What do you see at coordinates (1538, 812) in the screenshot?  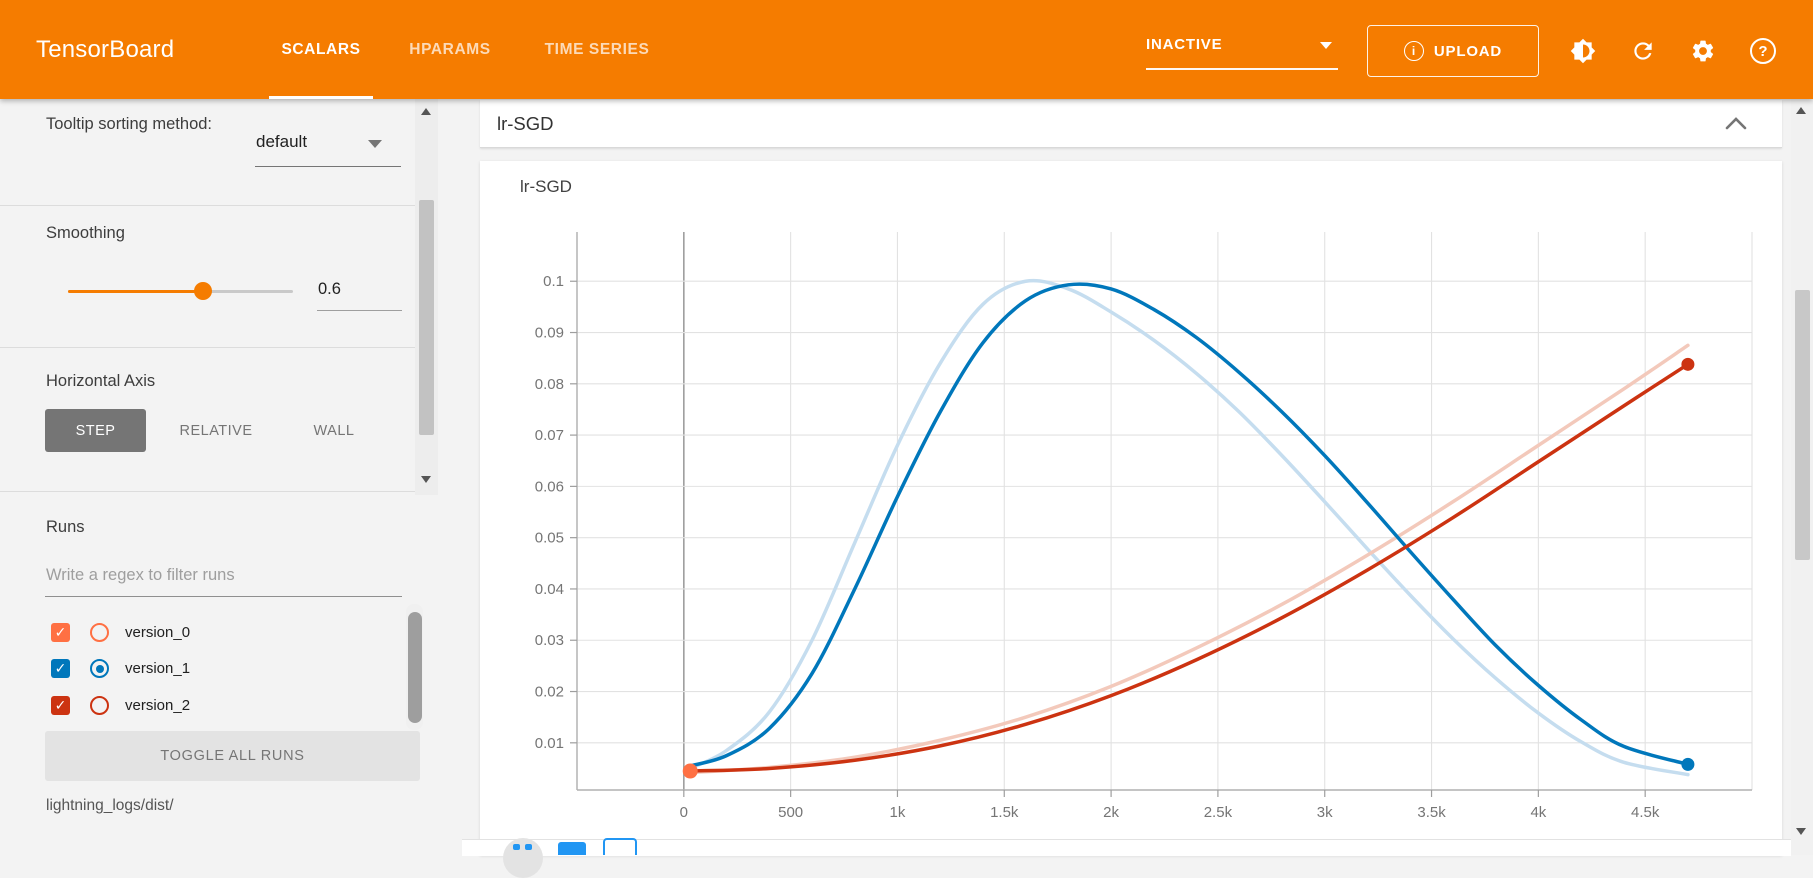 I see `svg-text: 4k` at bounding box center [1538, 812].